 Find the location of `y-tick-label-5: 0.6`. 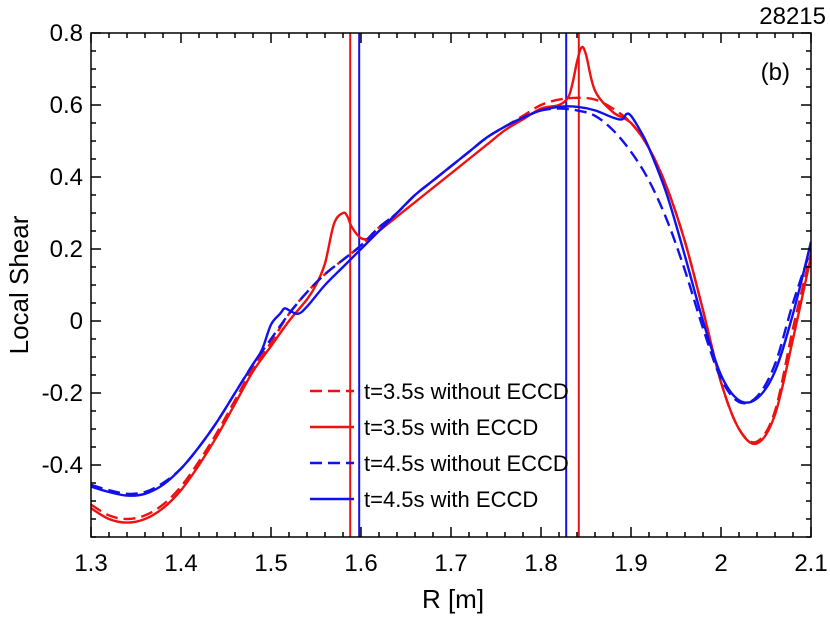

y-tick-label-5: 0.6 is located at coordinates (66, 105).